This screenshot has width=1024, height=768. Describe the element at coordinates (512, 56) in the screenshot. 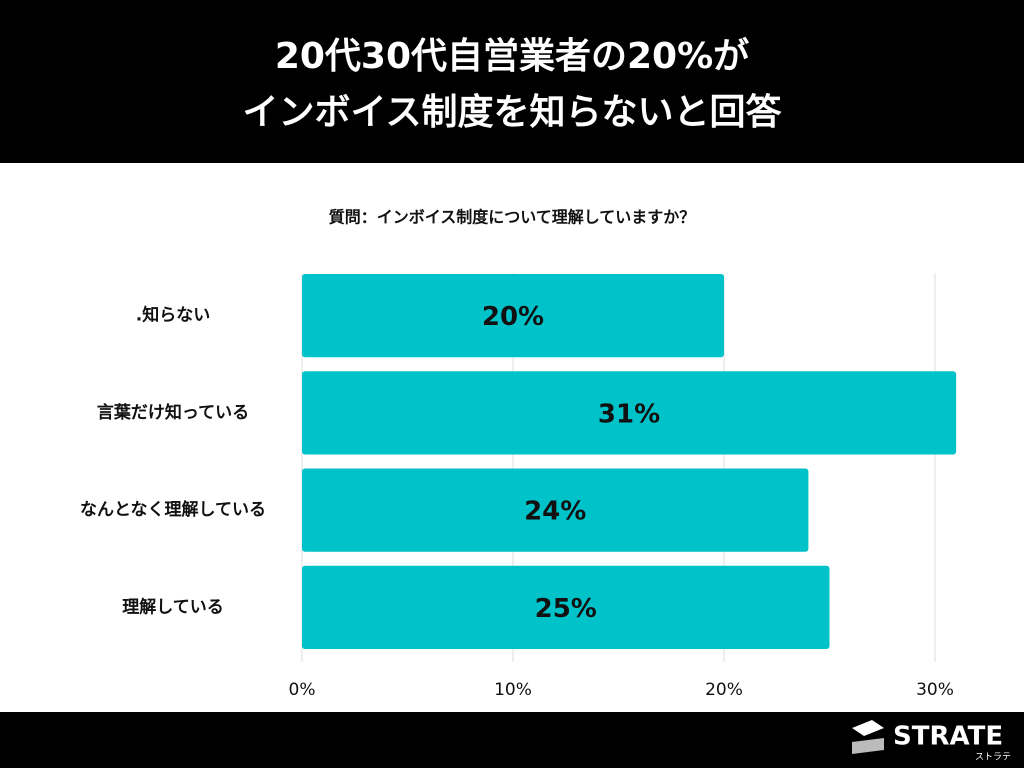

I see `chart-title: 20代30代自営業者の20%が` at that location.